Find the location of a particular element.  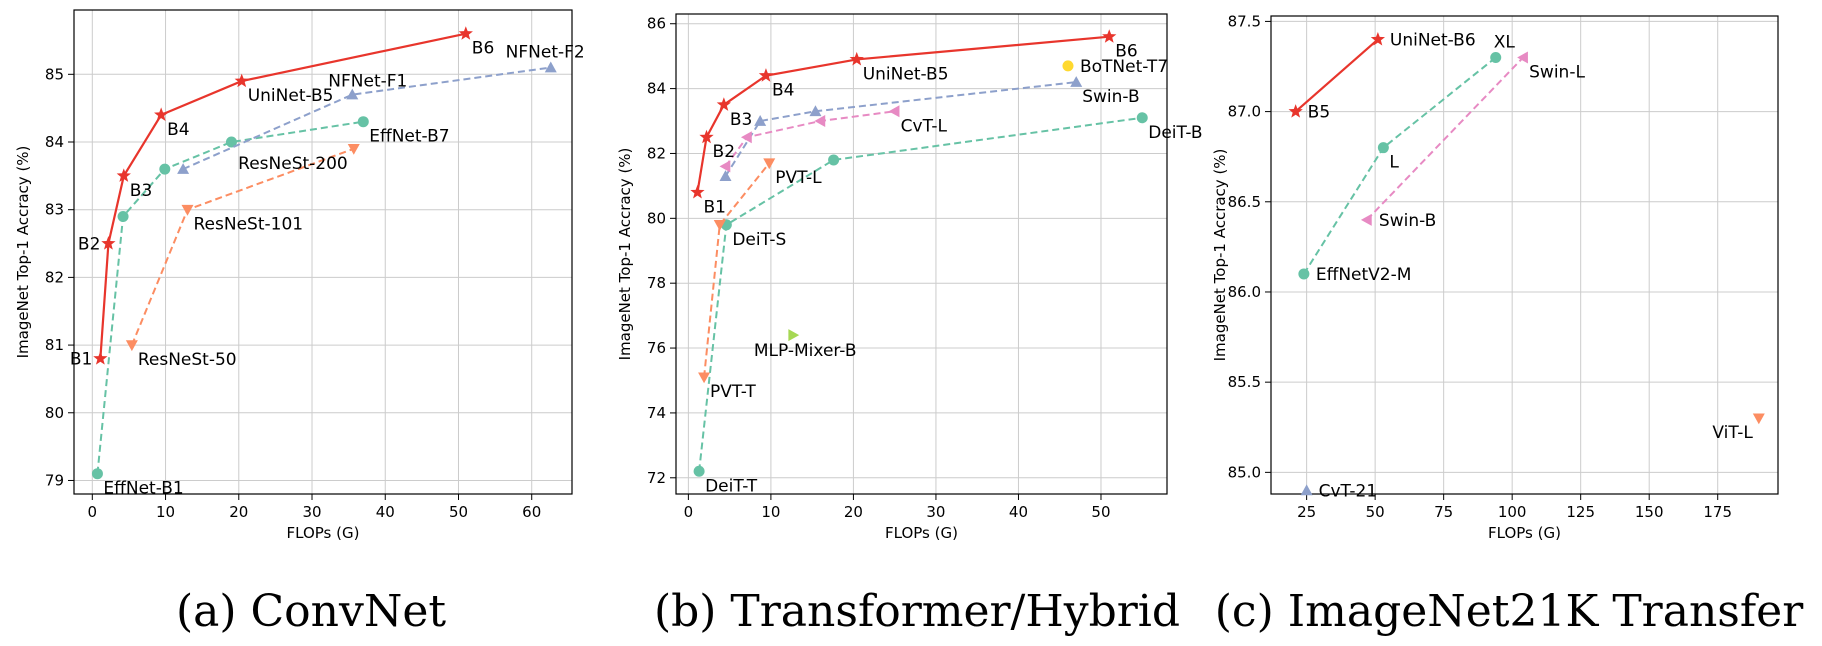

series-swin: Swin-B Swin-L is located at coordinates (1472, 141).